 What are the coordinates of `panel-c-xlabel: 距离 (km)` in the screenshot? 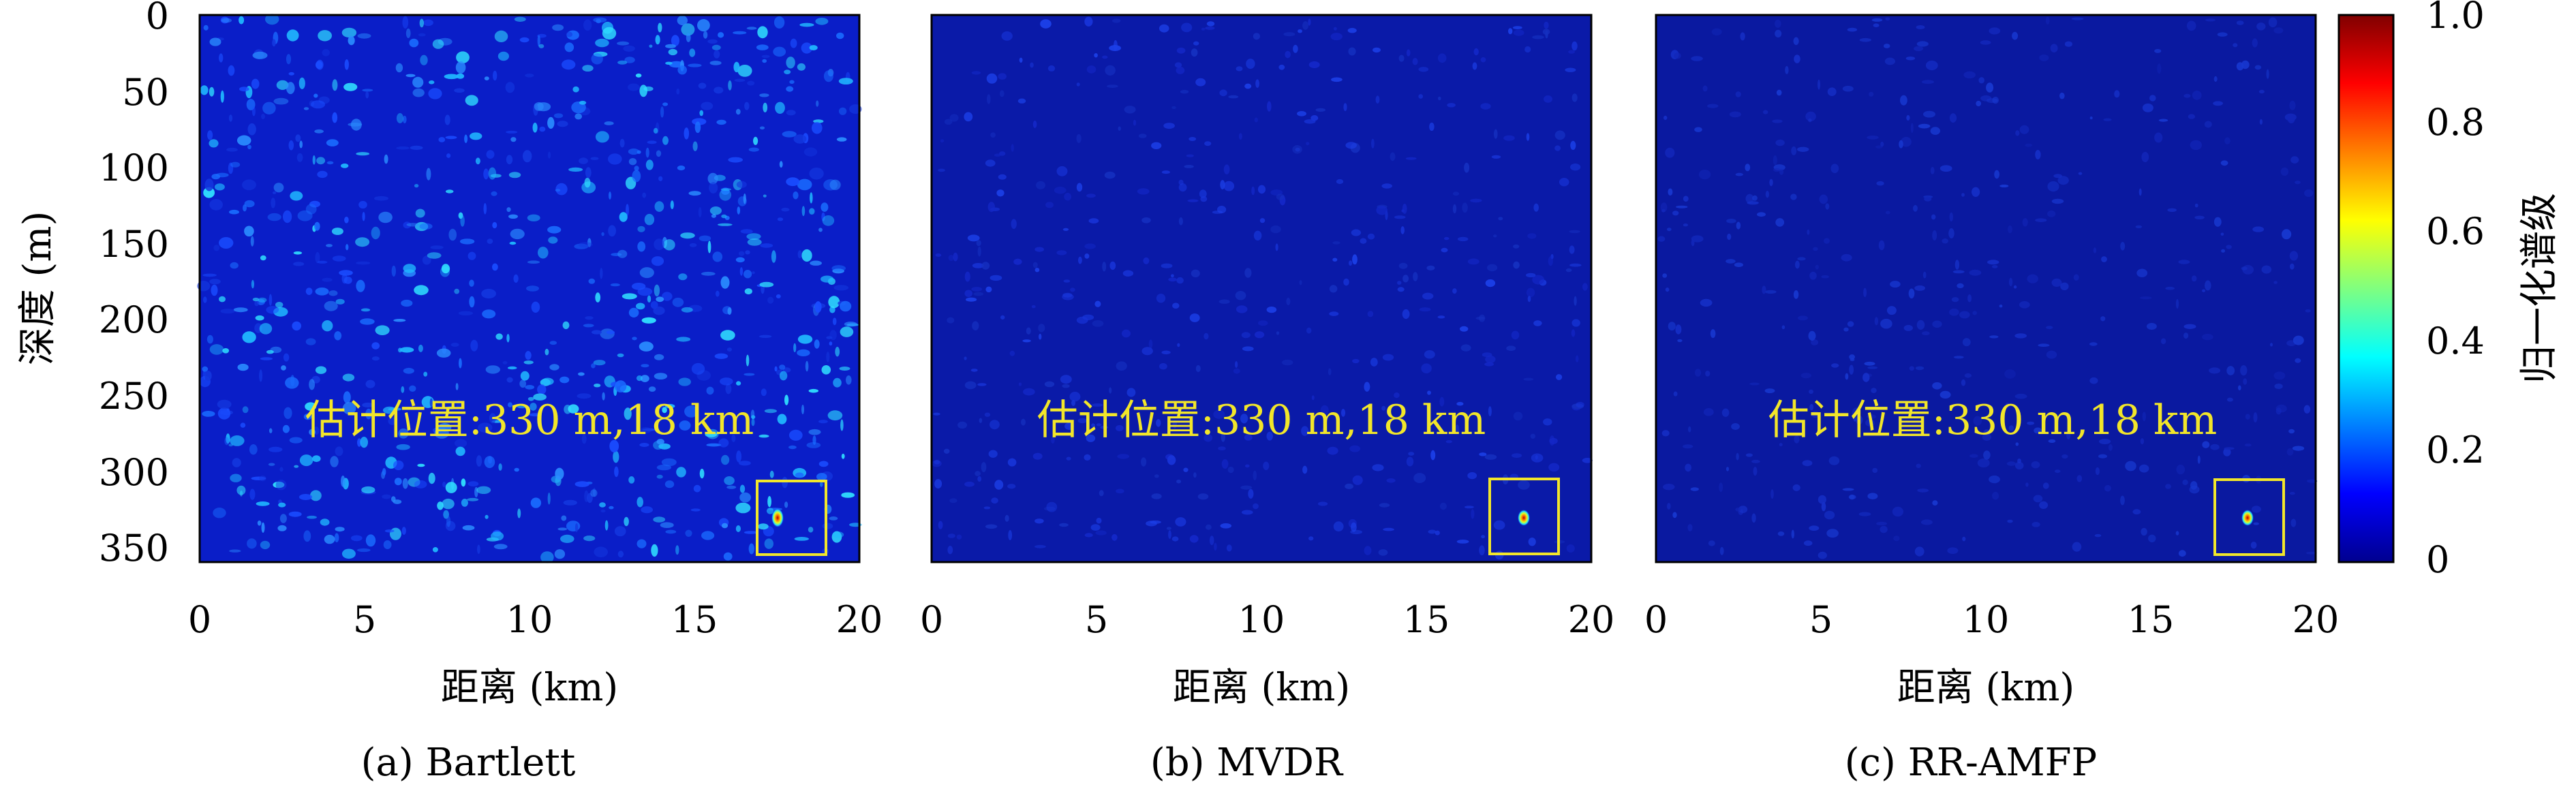 It's located at (1986, 688).